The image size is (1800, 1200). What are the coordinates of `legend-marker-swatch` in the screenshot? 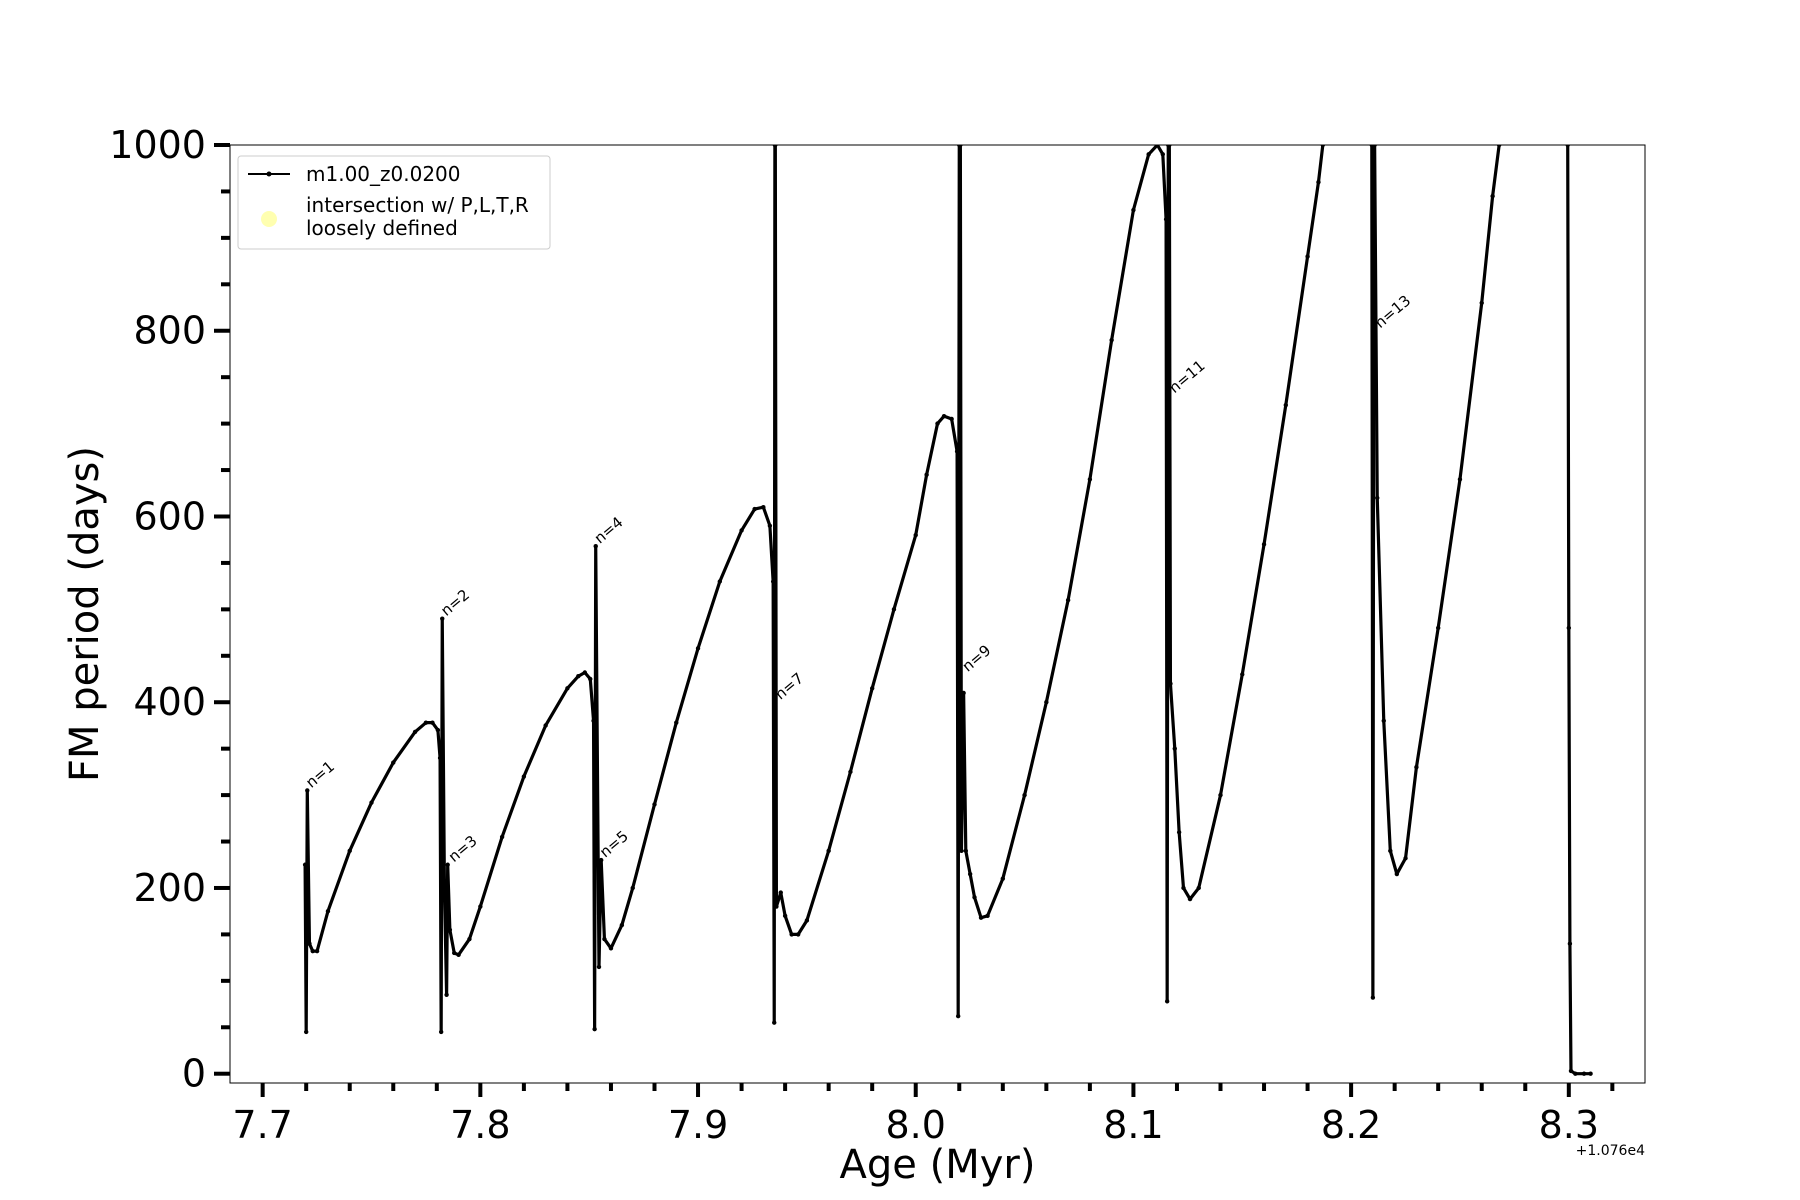 It's located at (269, 219).